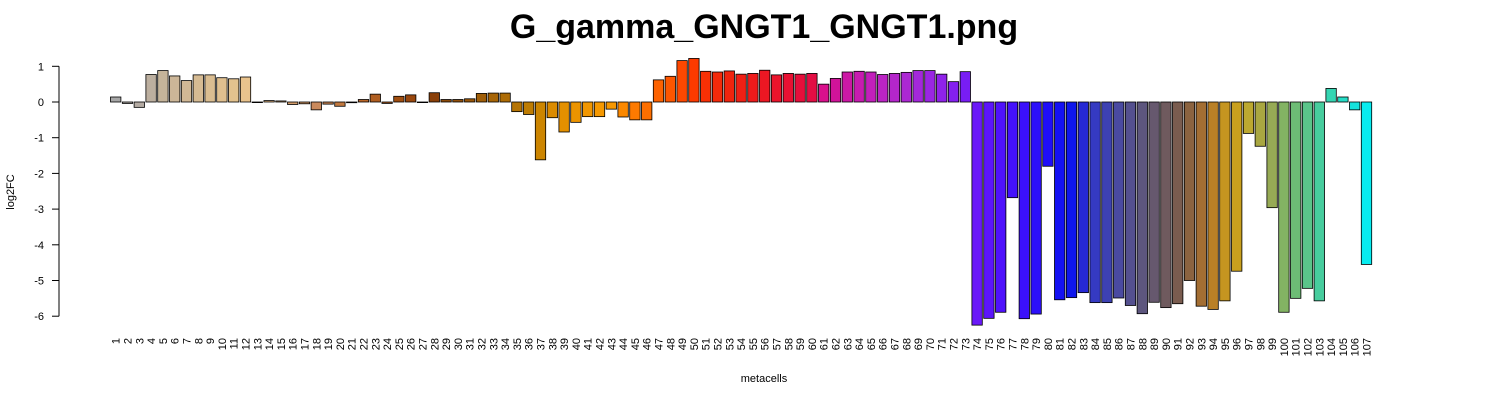 The height and width of the screenshot is (400, 1500). I want to click on x-tick-label: 89, so click(1155, 344).